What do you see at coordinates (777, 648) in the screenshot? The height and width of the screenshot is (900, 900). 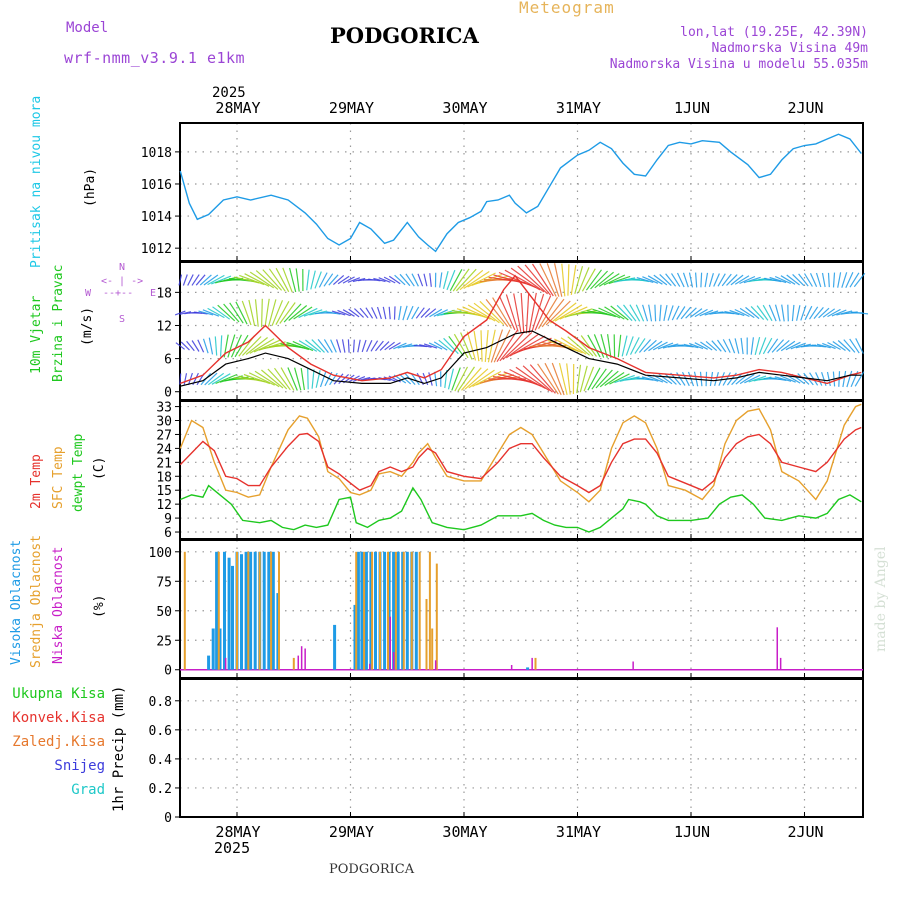 I see `low-cloud-bar` at bounding box center [777, 648].